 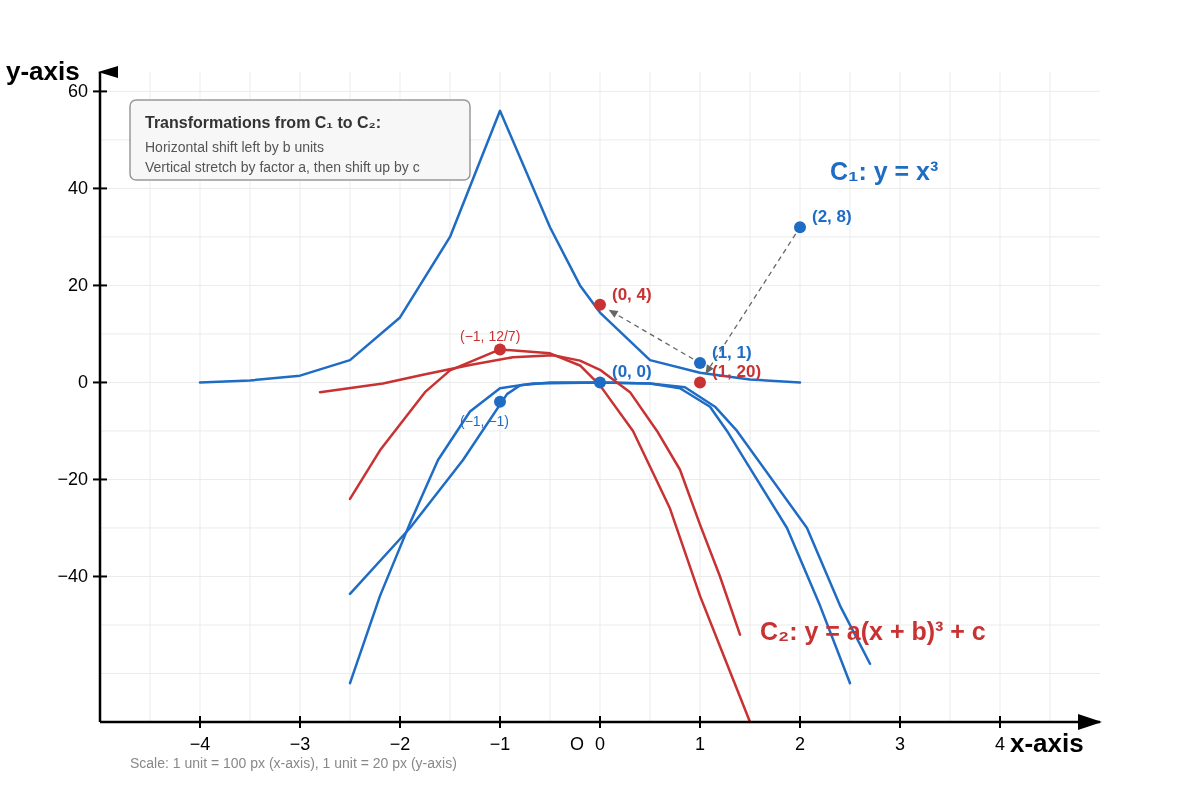 I want to click on note-box: Transformations from C₁ to C₂: Horizontal shift left by b units Vertical stretch by factor a, then shift up by c, so click(x=300, y=140).